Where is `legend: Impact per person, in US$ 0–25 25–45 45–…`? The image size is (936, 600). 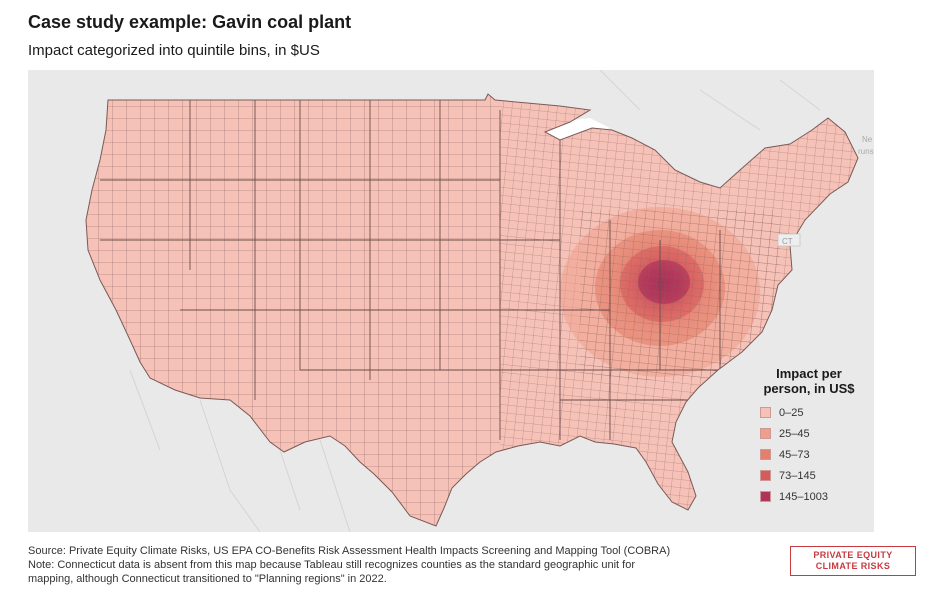 legend: Impact per person, in US$ 0–25 25–45 45–… is located at coordinates (809, 436).